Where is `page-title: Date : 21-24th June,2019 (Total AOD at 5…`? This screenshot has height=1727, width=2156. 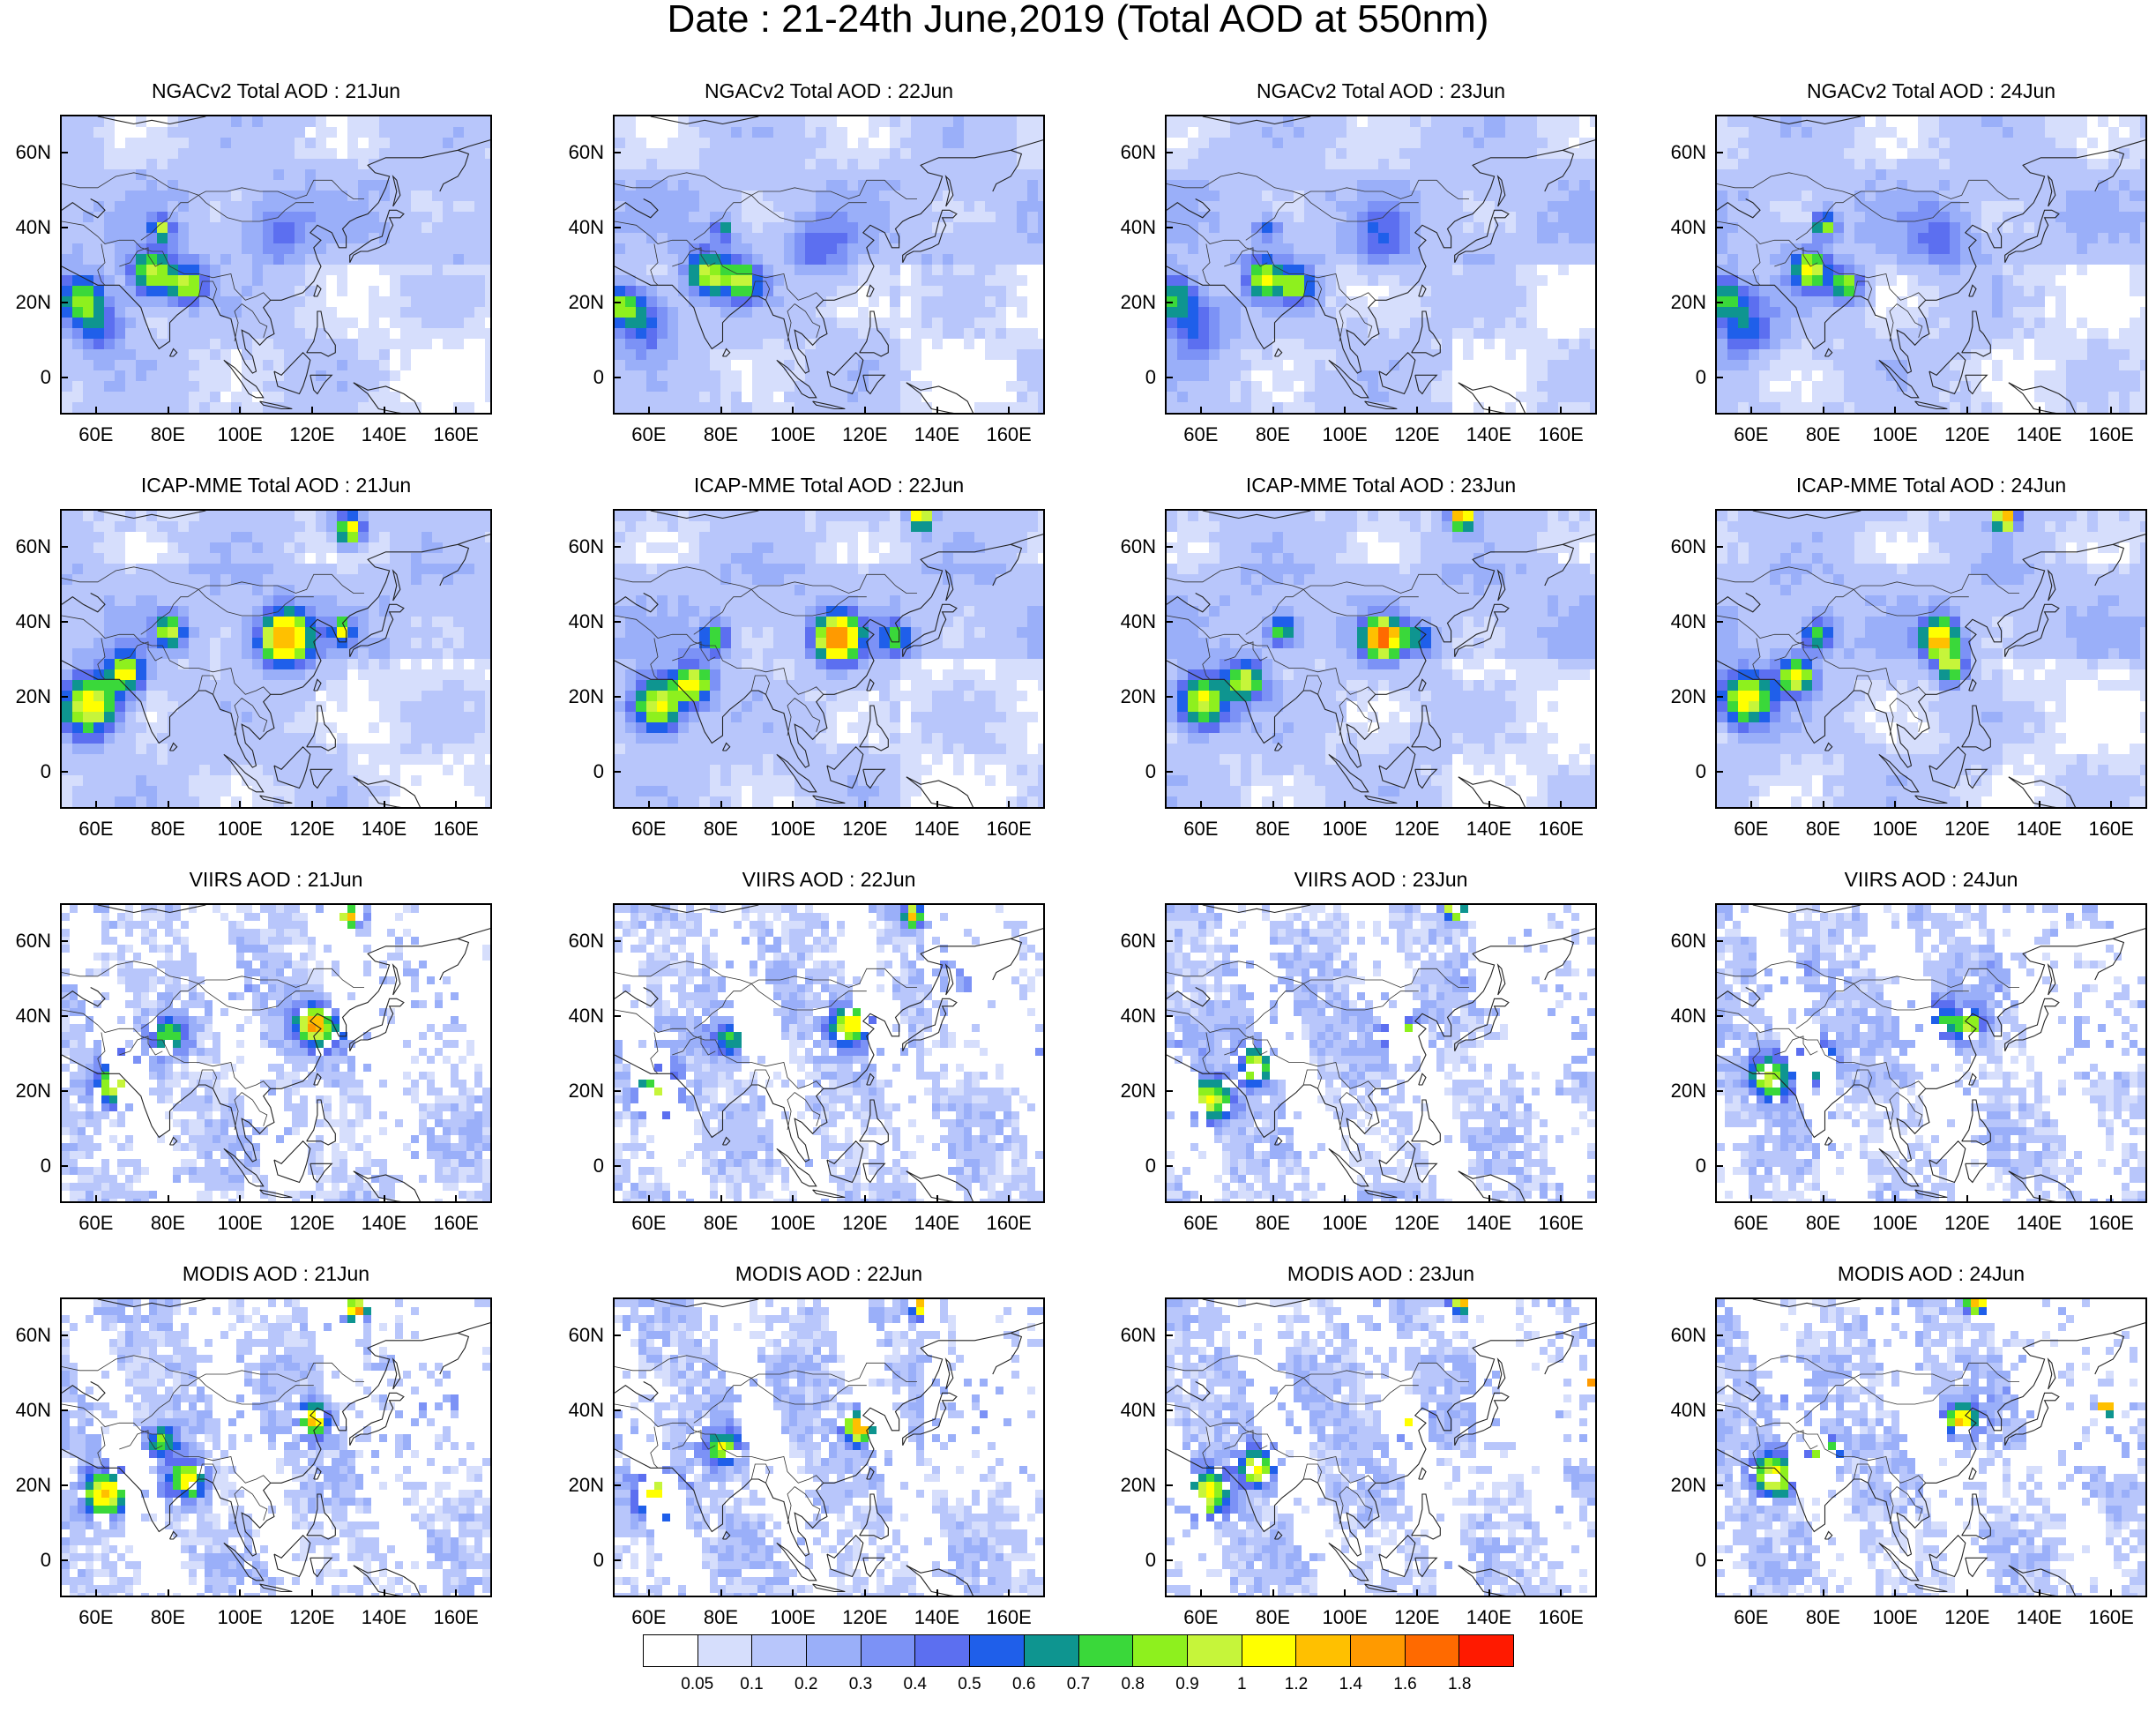
page-title: Date : 21-24th June,2019 (Total AOD at 5… is located at coordinates (1078, 20).